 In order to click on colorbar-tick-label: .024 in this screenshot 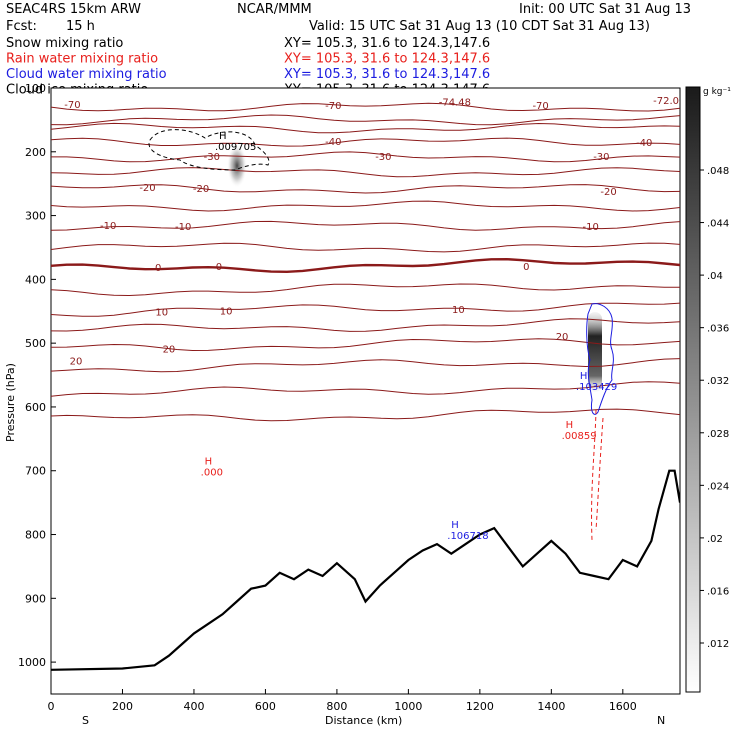, I will do `click(718, 486)`.